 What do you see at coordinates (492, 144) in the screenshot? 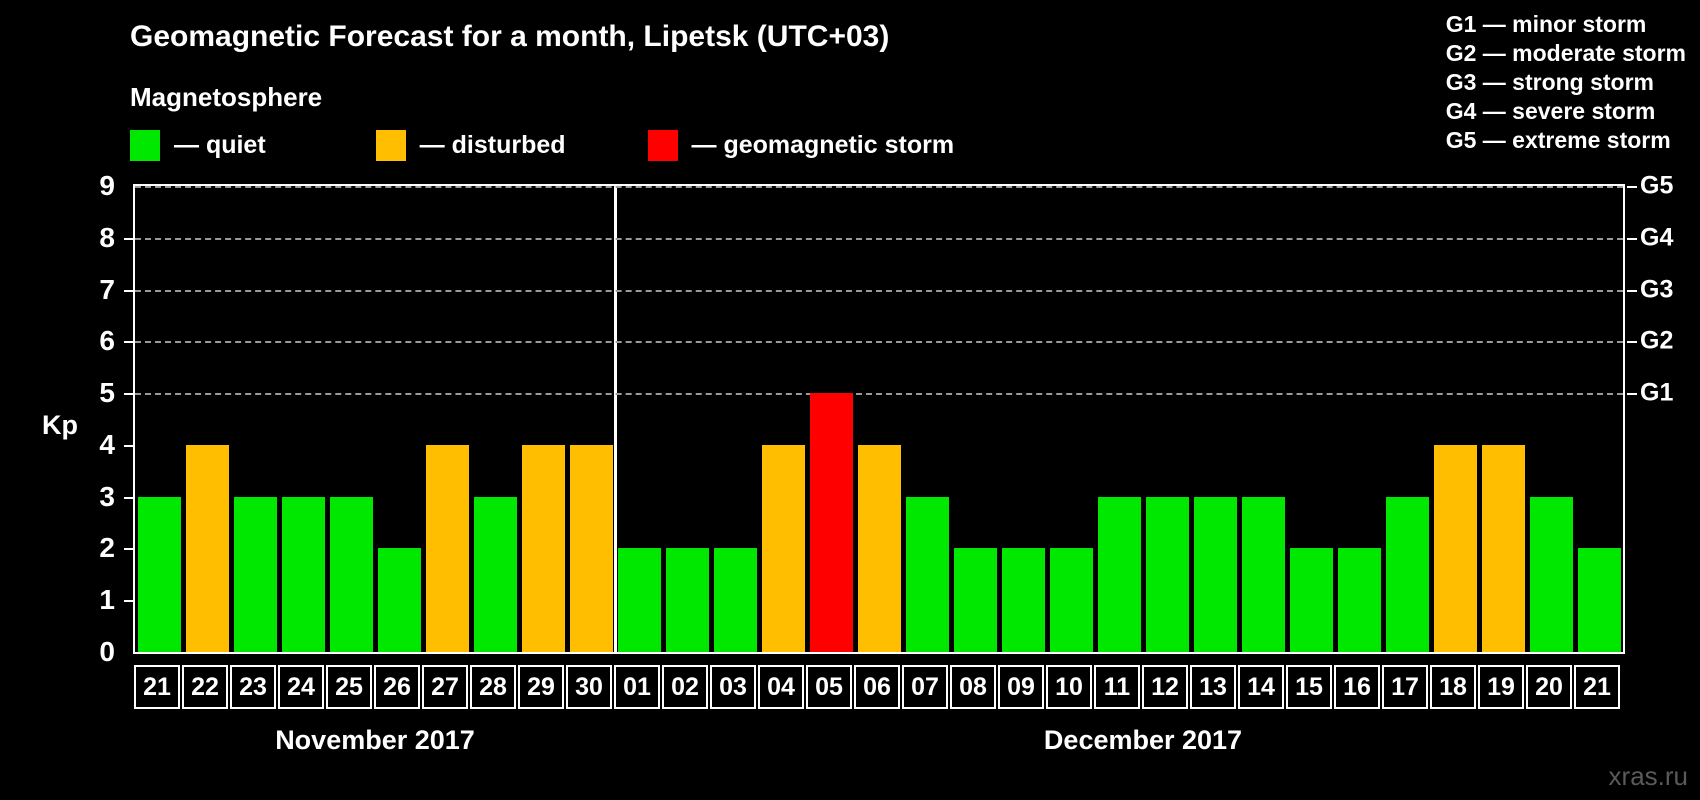
I see `legend-label-disturbed: — disturbed` at bounding box center [492, 144].